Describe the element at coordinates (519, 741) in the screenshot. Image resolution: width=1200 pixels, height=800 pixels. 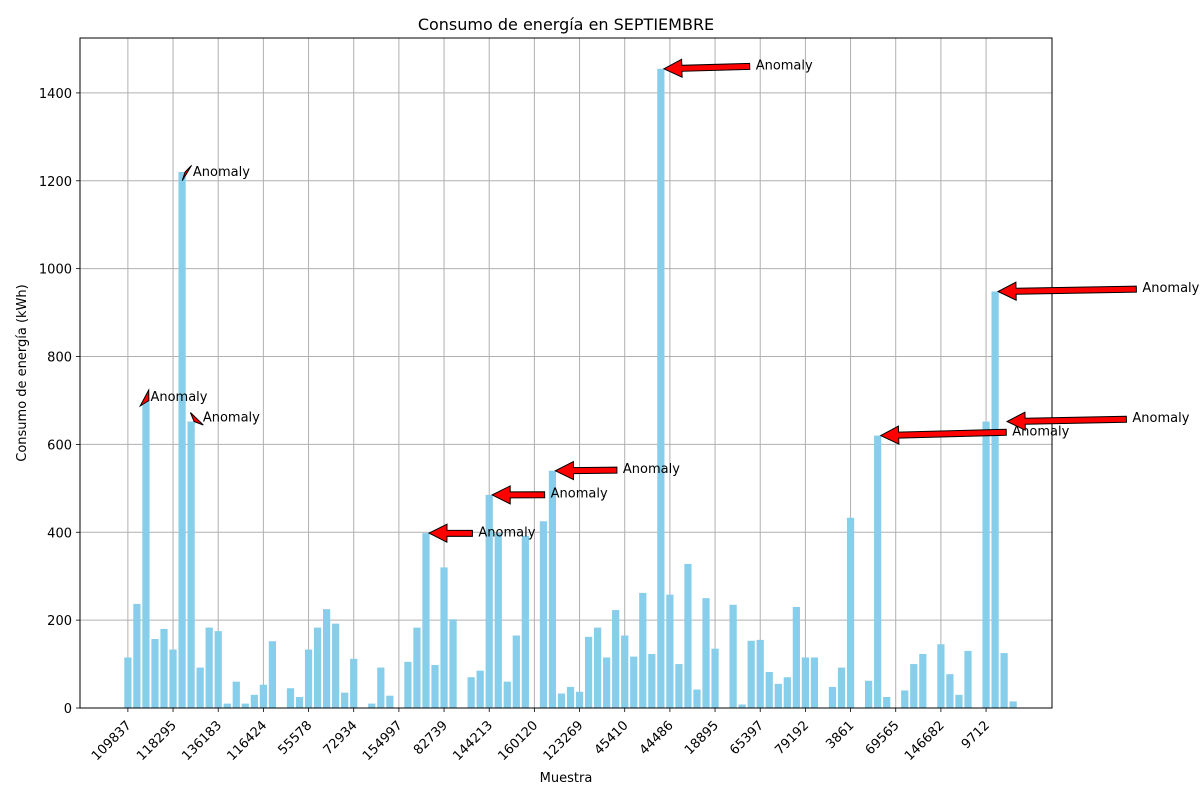
I see `x-tick-label: 160120` at that location.